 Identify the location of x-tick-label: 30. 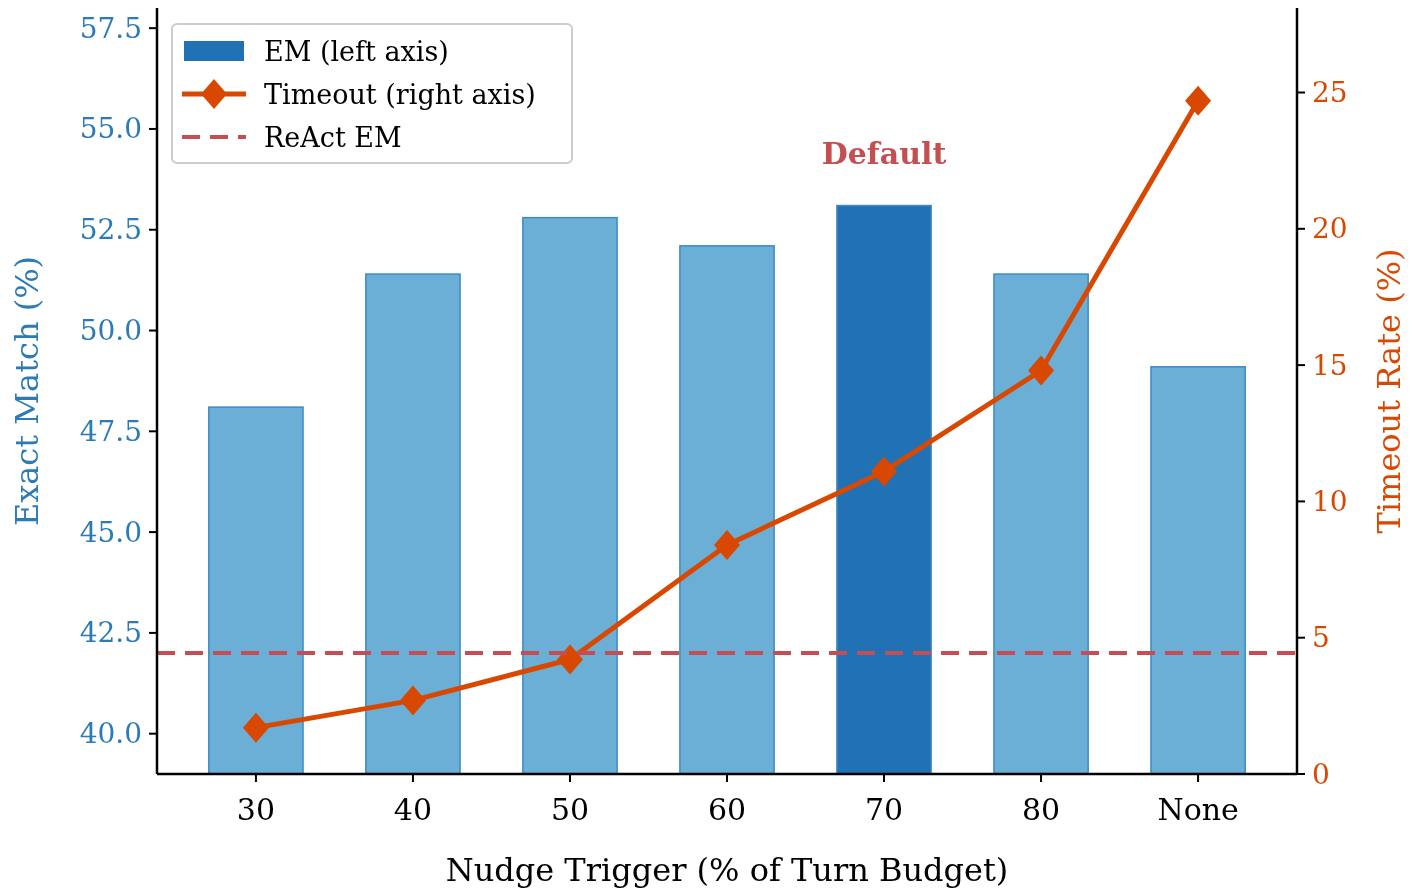
(256, 809).